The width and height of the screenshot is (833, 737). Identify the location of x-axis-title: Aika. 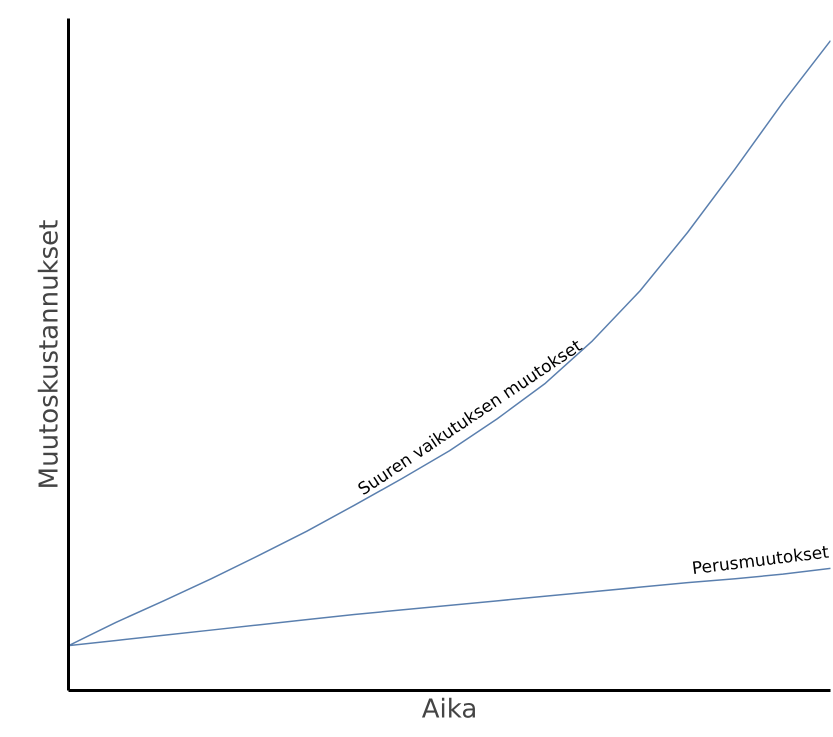
(450, 709).